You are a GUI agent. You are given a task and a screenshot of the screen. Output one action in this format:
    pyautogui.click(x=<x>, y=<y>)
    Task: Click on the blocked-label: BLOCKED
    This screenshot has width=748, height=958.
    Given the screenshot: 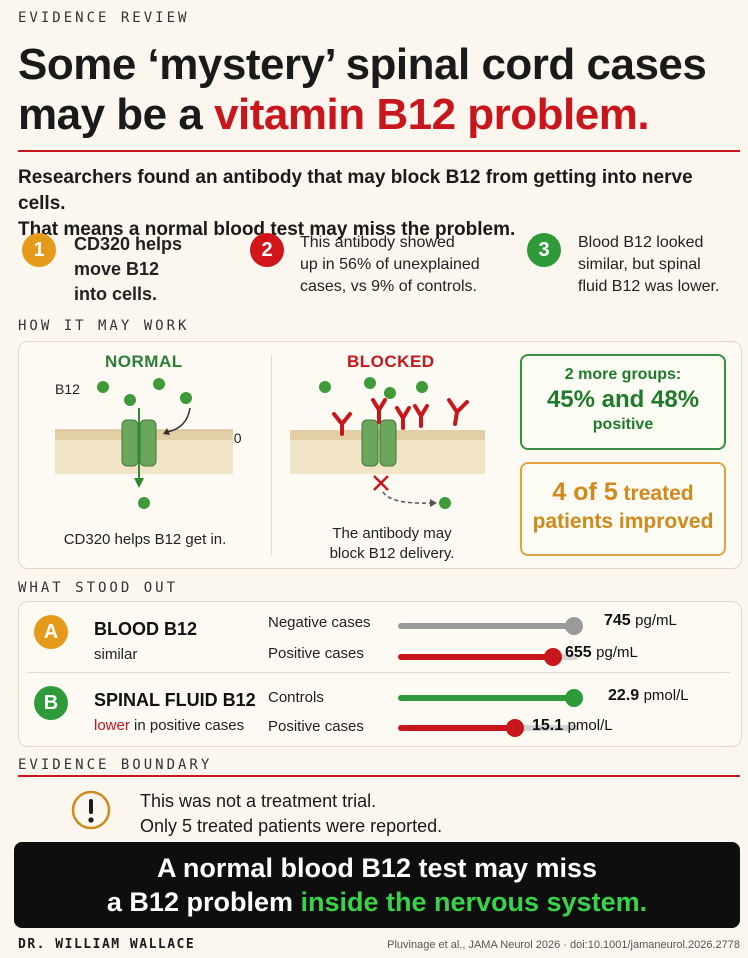 What is the action you would take?
    pyautogui.click(x=391, y=361)
    